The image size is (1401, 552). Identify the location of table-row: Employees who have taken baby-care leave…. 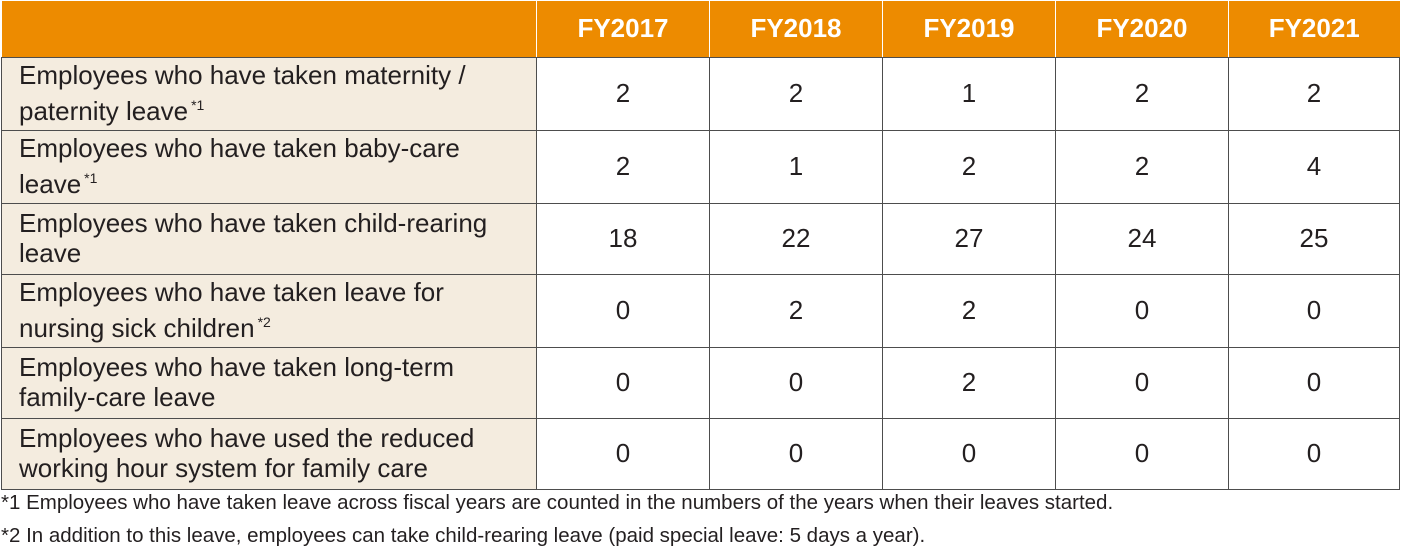
(700, 166).